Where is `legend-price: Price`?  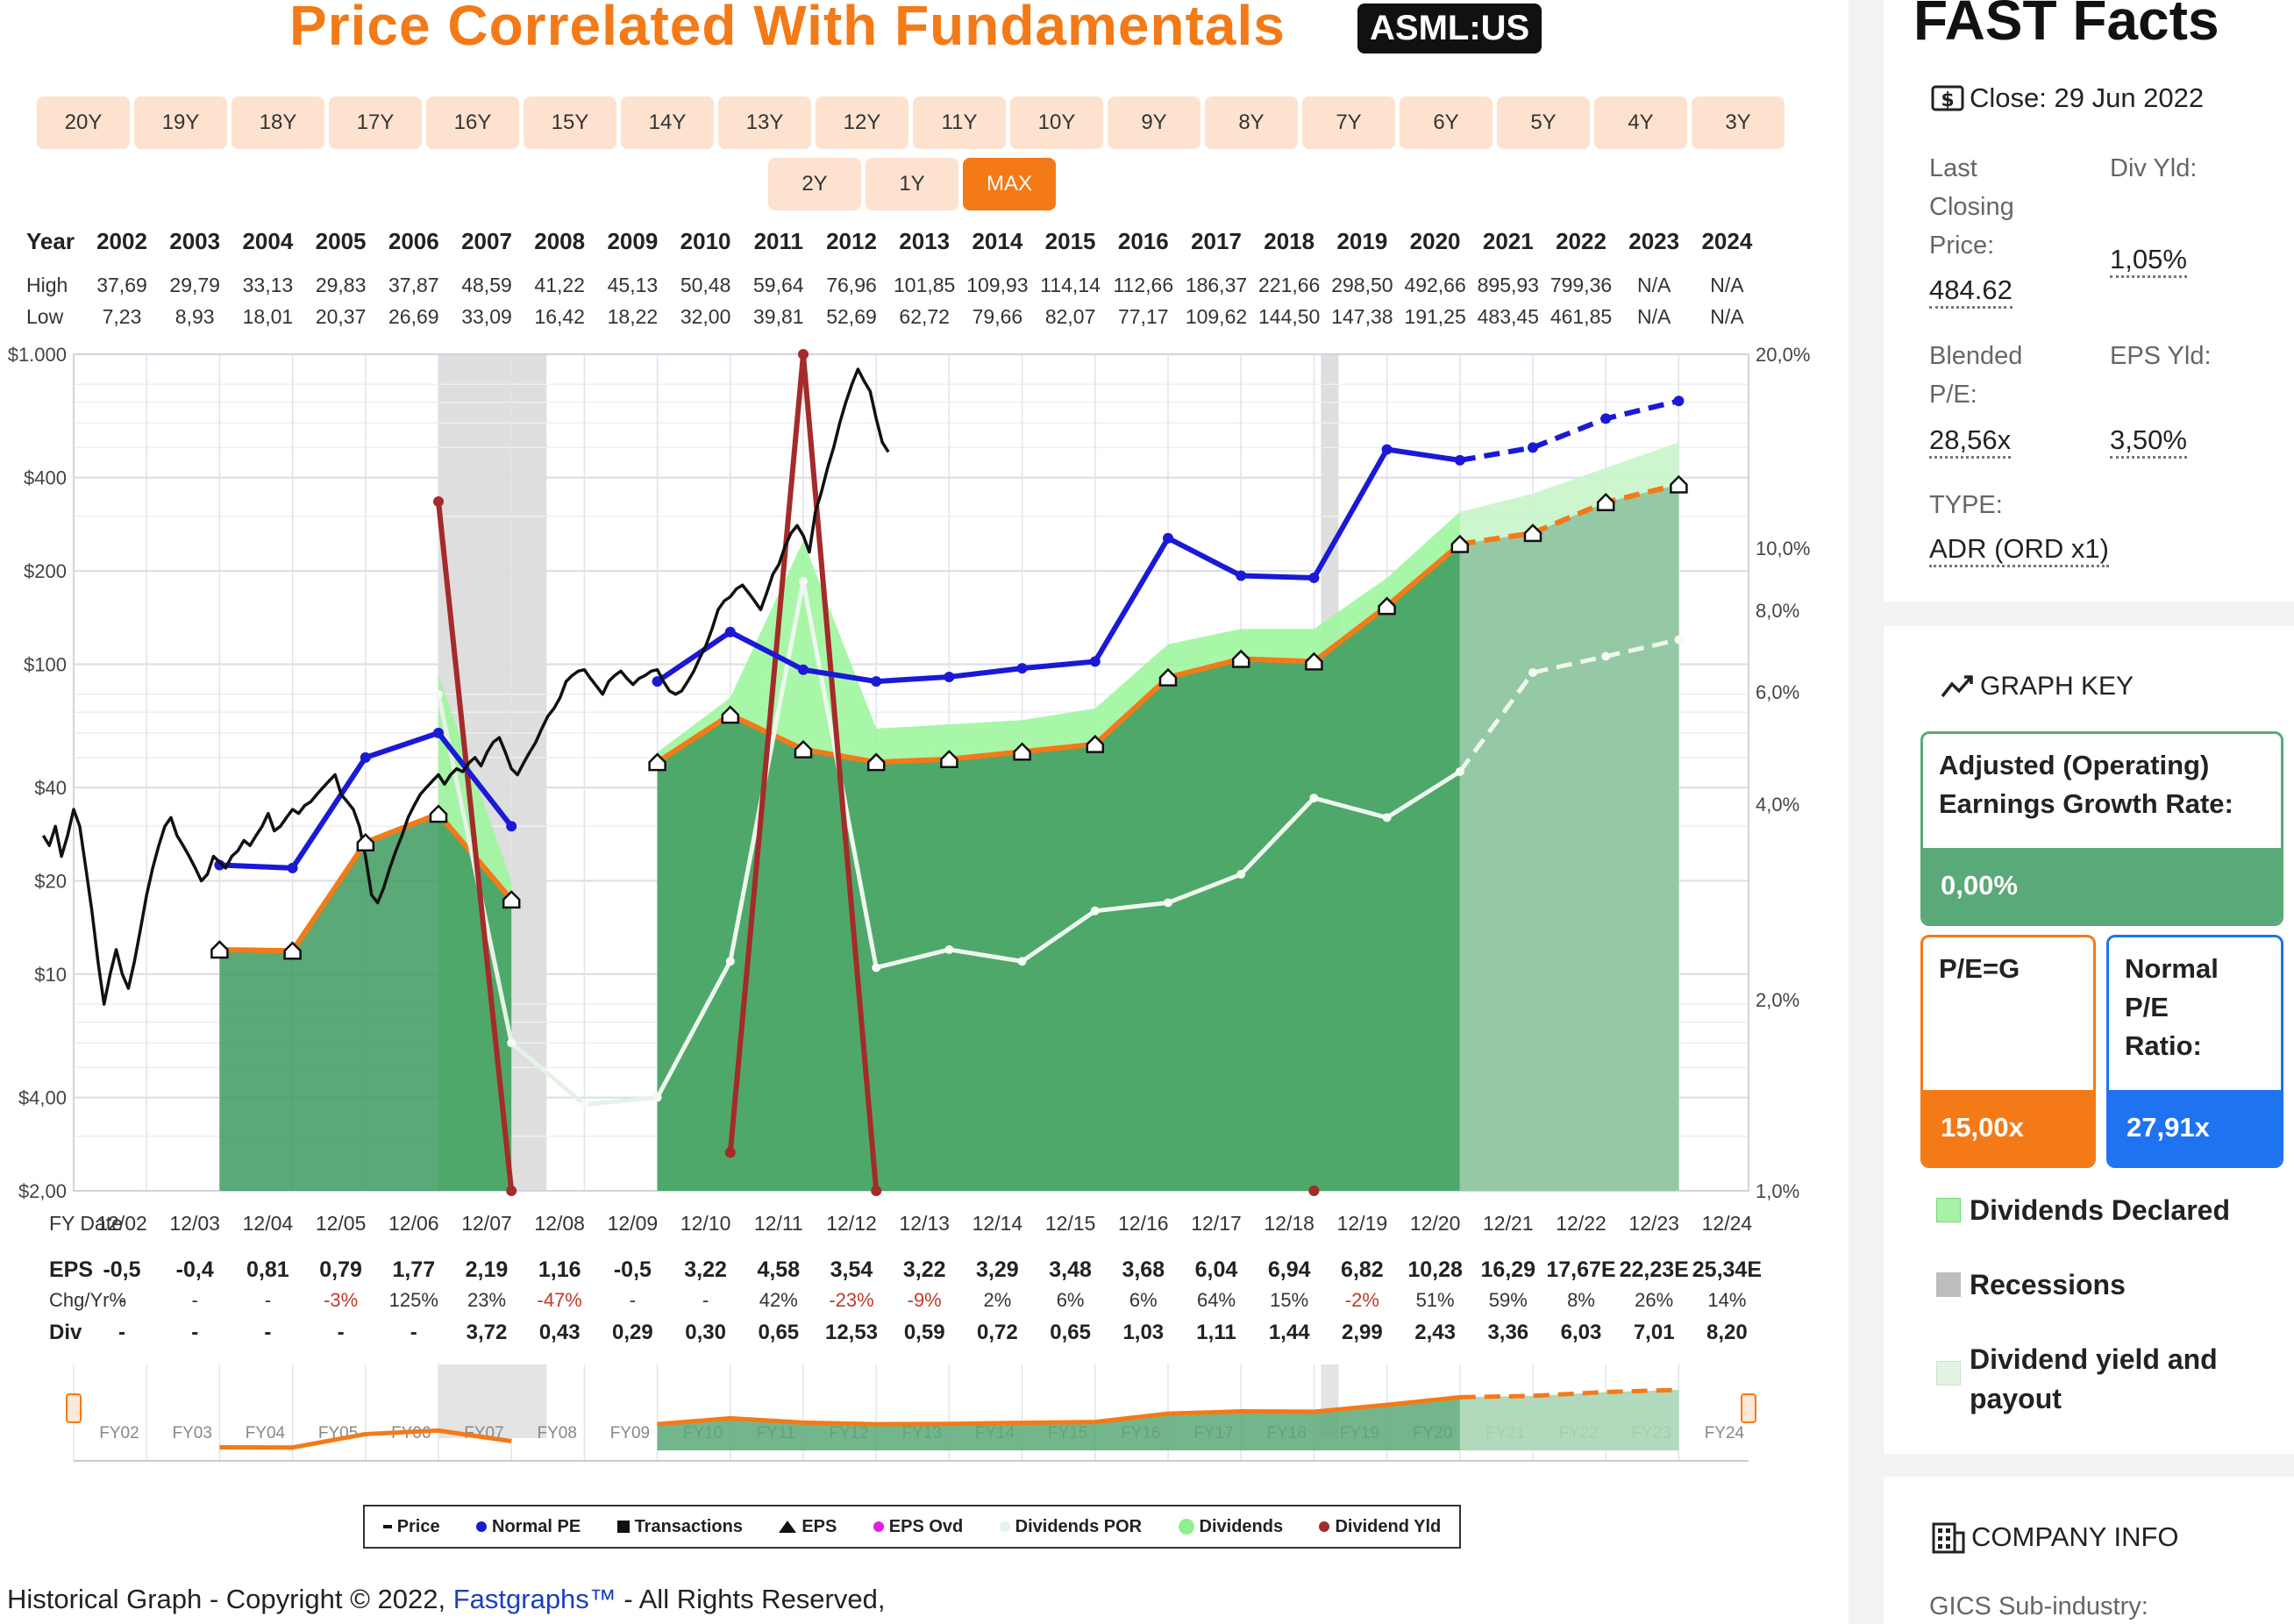
legend-price: Price is located at coordinates (411, 1527).